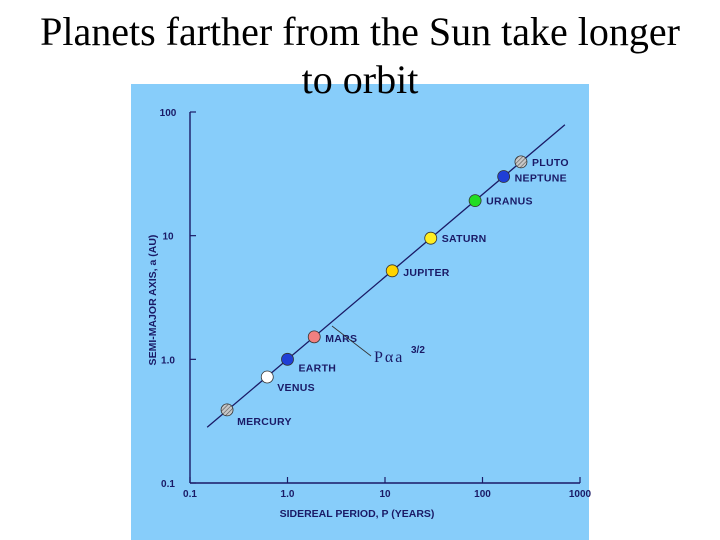  Describe the element at coordinates (521, 162) in the screenshot. I see `planet-point-pluto` at that location.